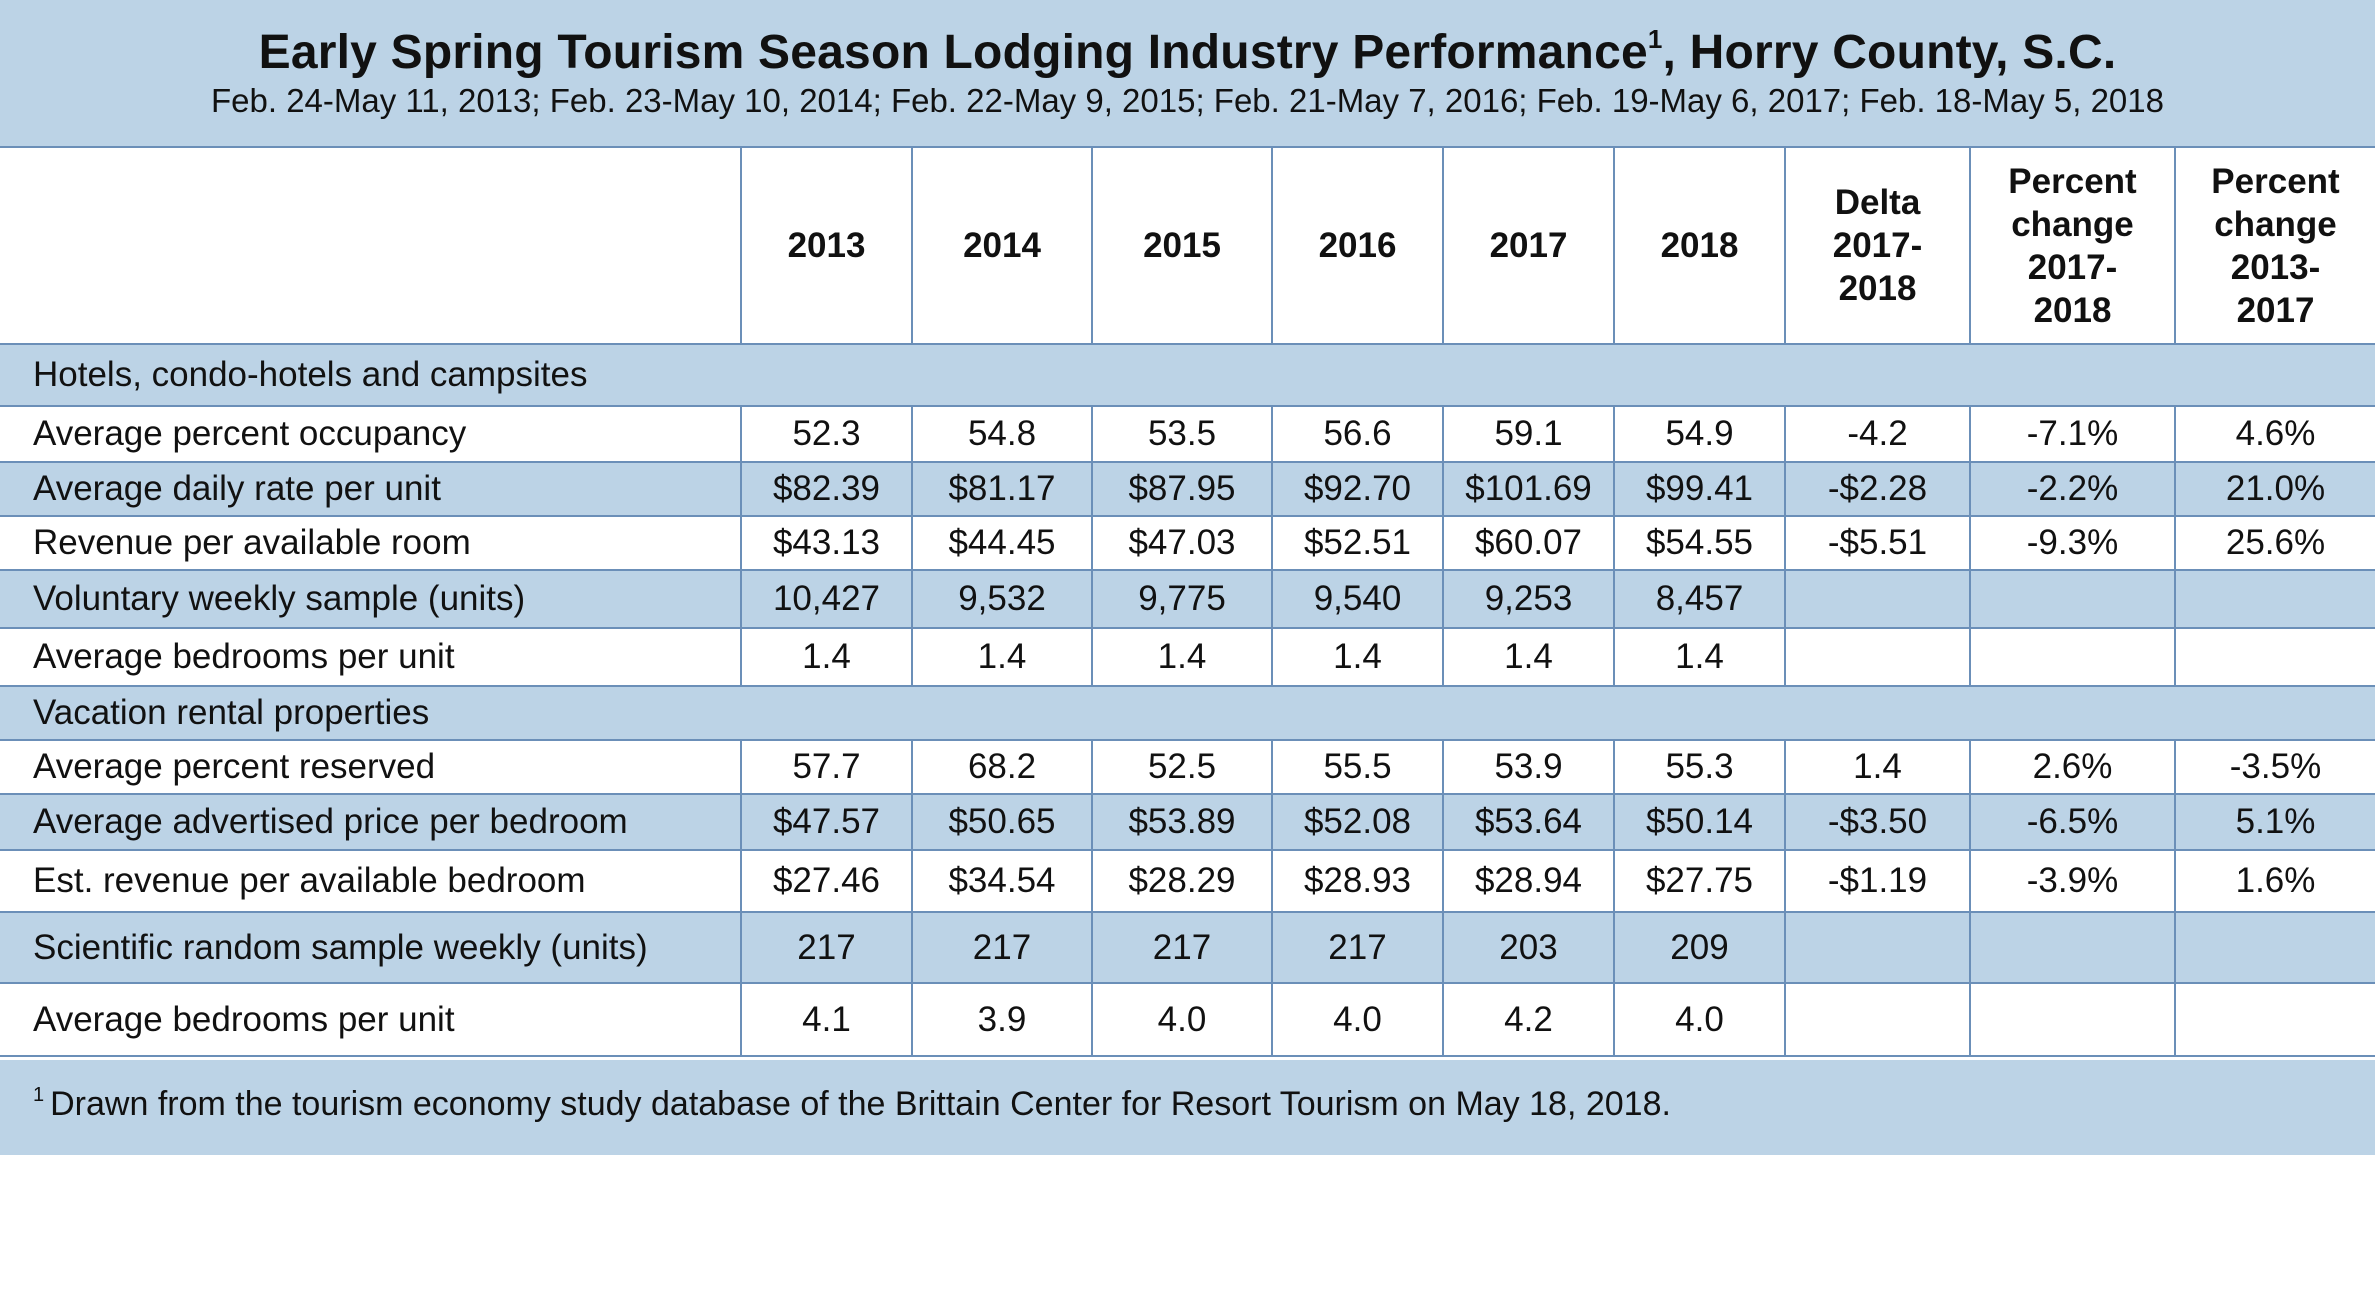 Image resolution: width=2375 pixels, height=1300 pixels. I want to click on cell-delta: -$5.51, so click(1877, 543).